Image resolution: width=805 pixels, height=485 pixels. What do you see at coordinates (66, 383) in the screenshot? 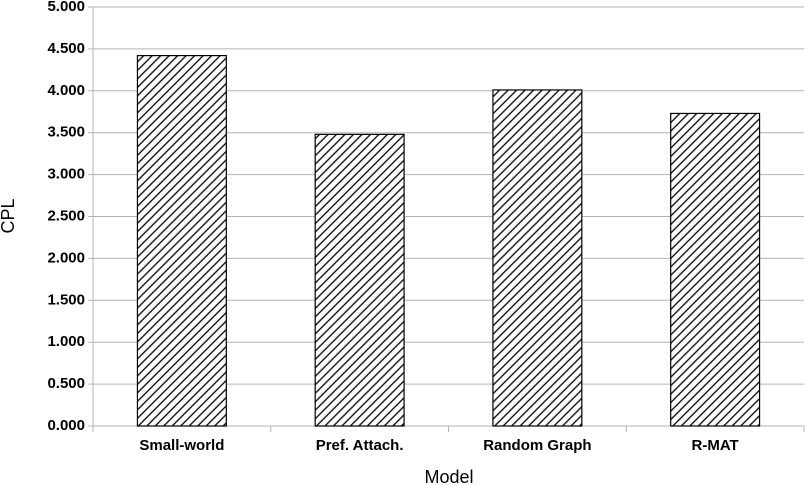
I see `y-tick-label: 0.500` at bounding box center [66, 383].